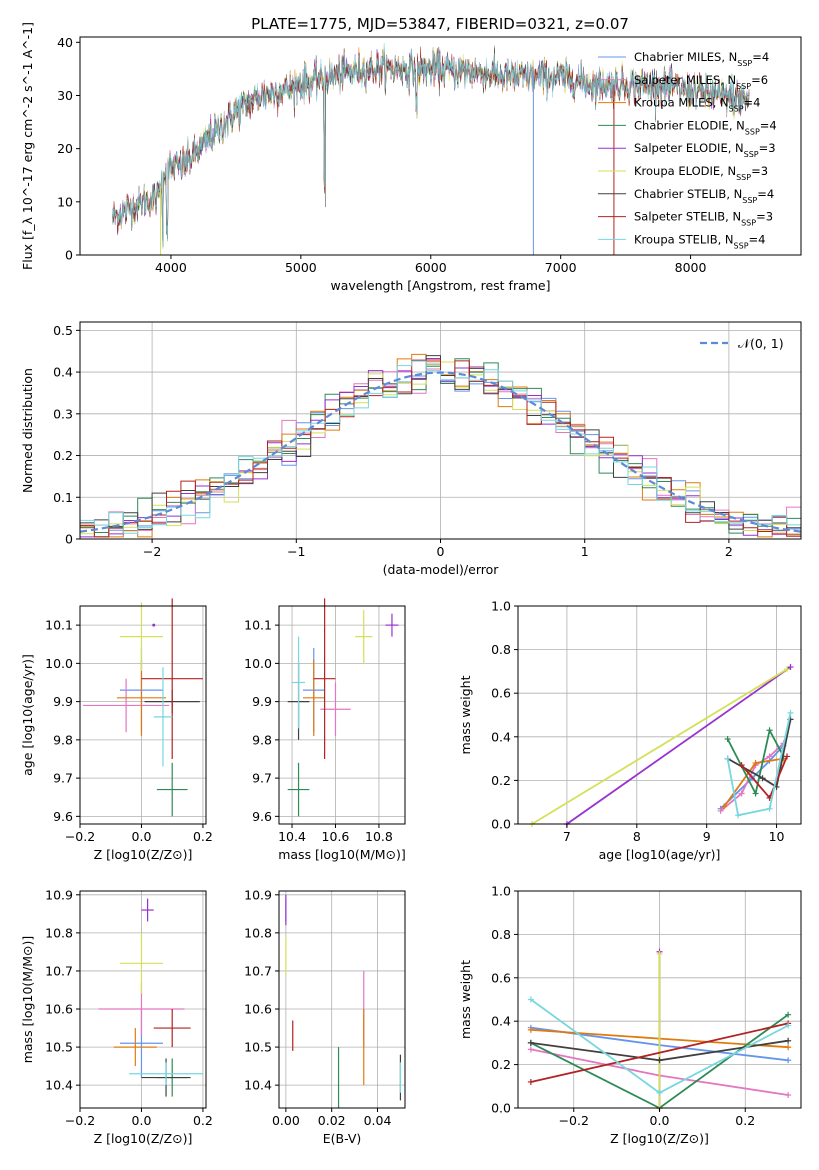 The height and width of the screenshot is (1170, 819). I want to click on y-tick-label: 40, so click(65, 42).